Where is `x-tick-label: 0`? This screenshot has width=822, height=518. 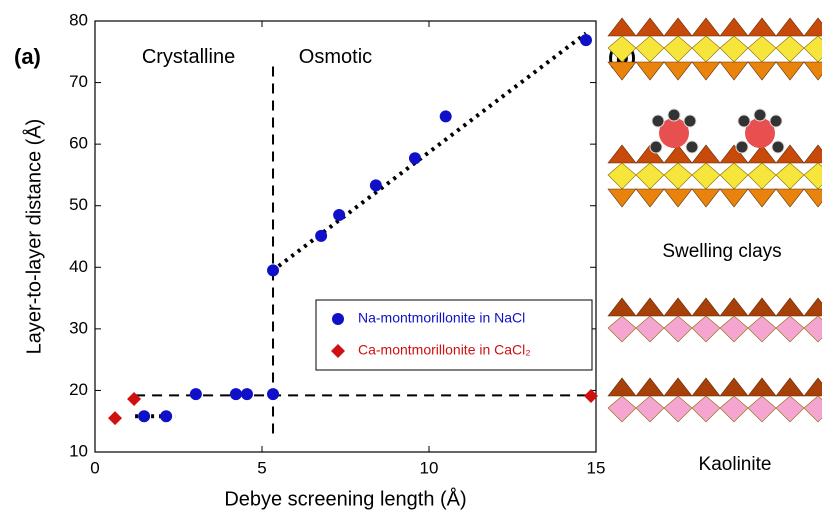 x-tick-label: 0 is located at coordinates (94, 467).